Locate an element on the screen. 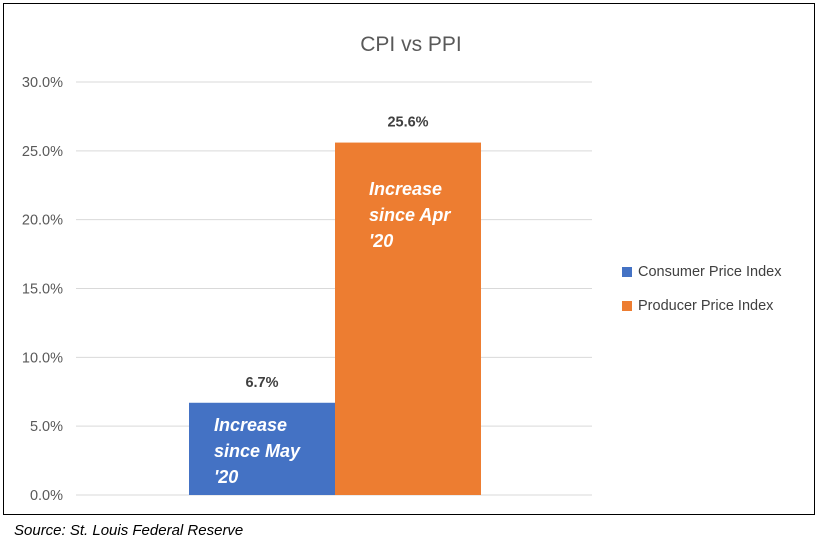 The width and height of the screenshot is (823, 547). legend-swatch-ppi is located at coordinates (627, 306).